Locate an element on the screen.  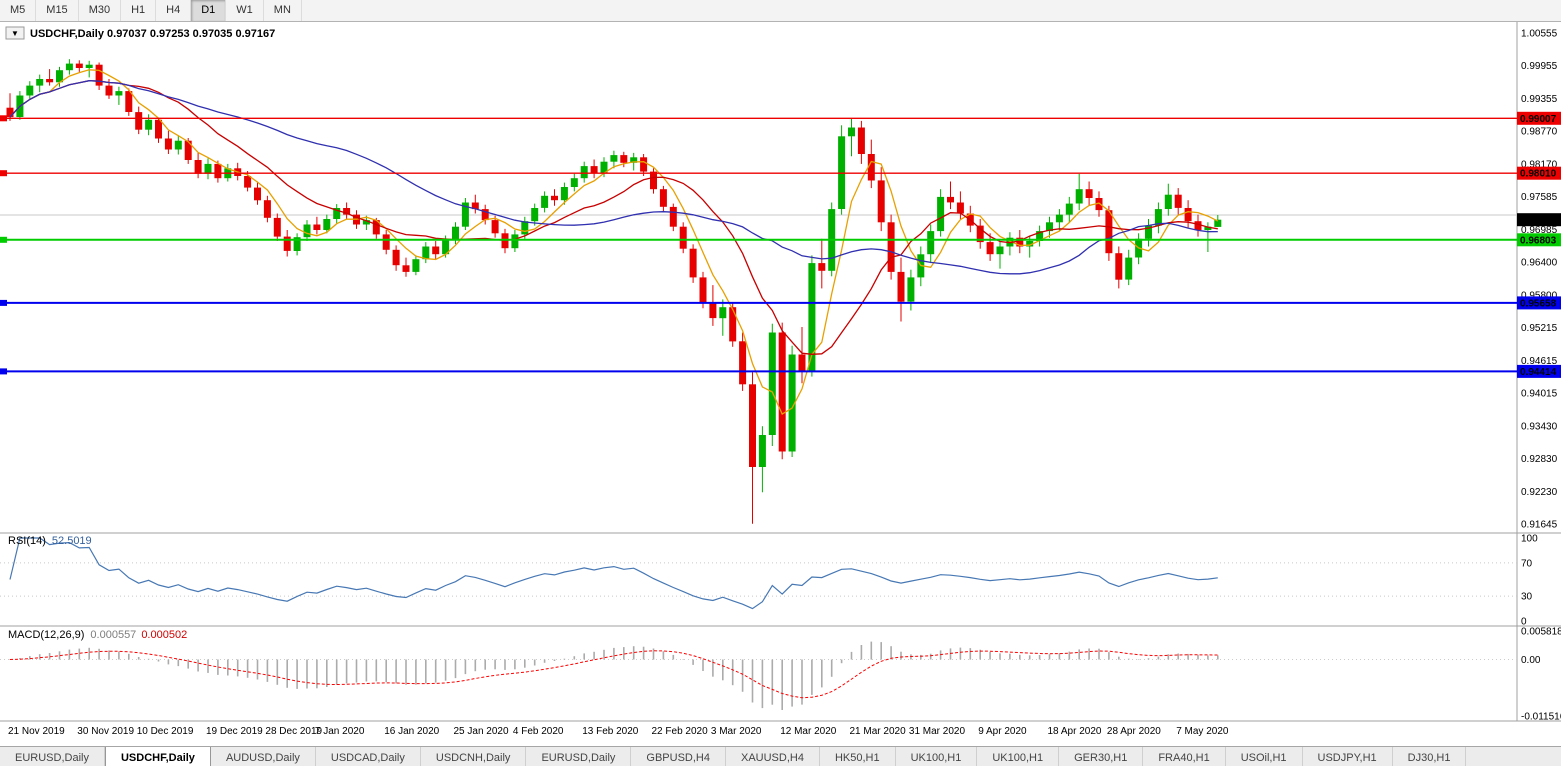
svg-text: 0.99955 is located at coordinates (1539, 66).